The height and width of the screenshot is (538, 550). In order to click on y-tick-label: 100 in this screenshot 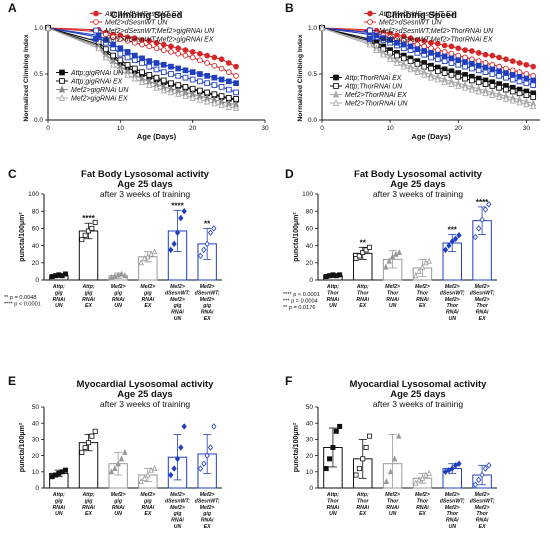, I will do `click(307, 194)`.